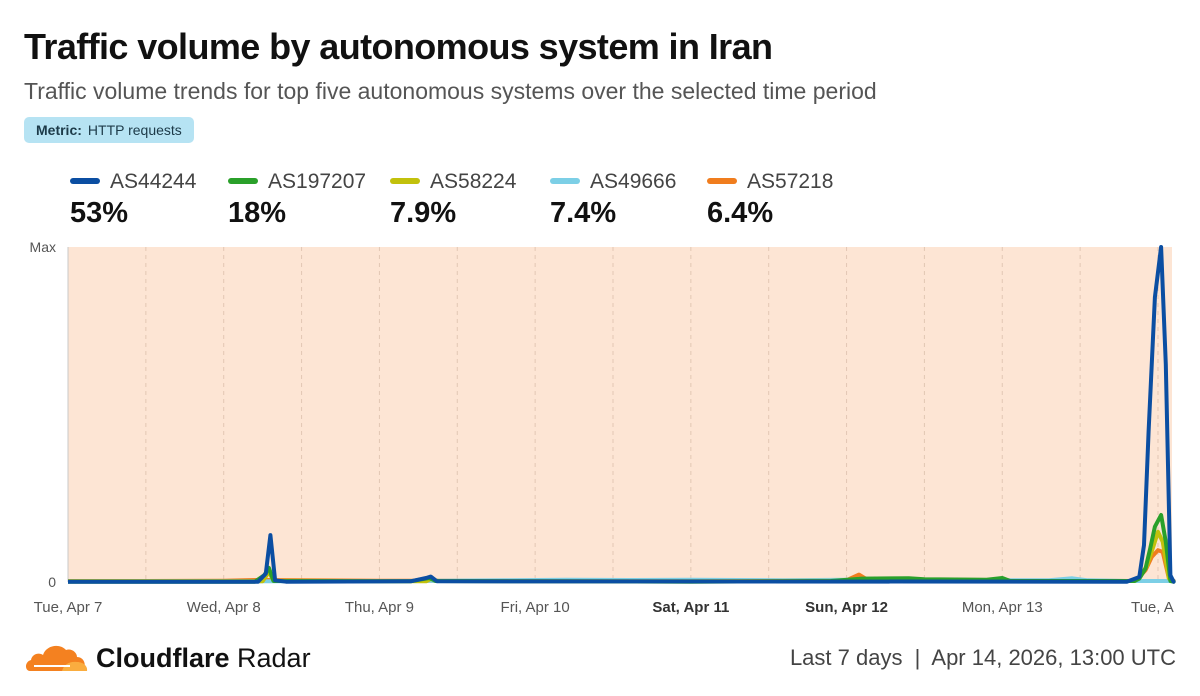 Image resolution: width=1200 pixels, height=696 pixels. What do you see at coordinates (1152, 607) in the screenshot?
I see `x-tick-label: Tue, A` at bounding box center [1152, 607].